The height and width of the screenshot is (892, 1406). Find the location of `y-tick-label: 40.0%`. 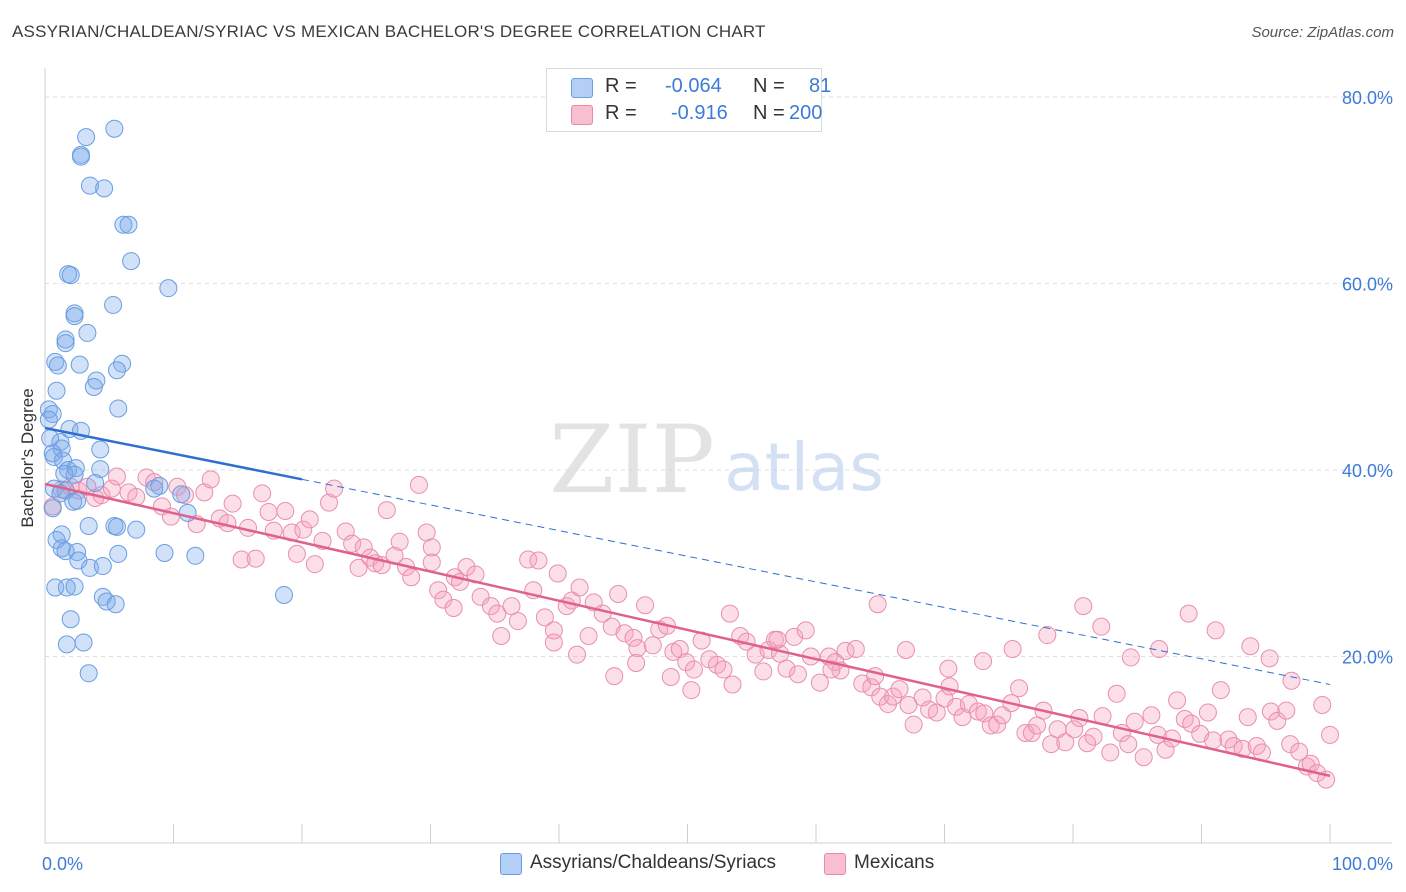

y-tick-label: 40.0% is located at coordinates (1367, 471).